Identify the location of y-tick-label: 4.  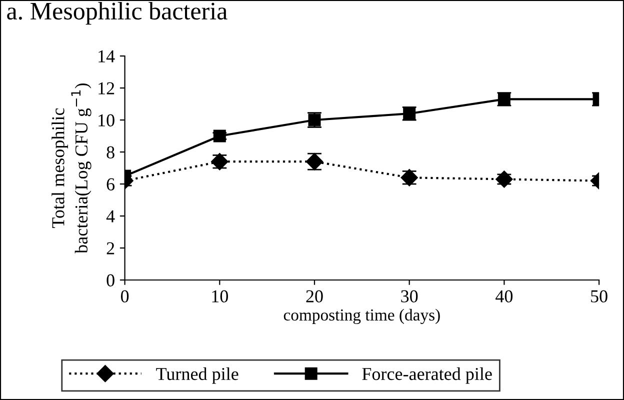
(110, 216).